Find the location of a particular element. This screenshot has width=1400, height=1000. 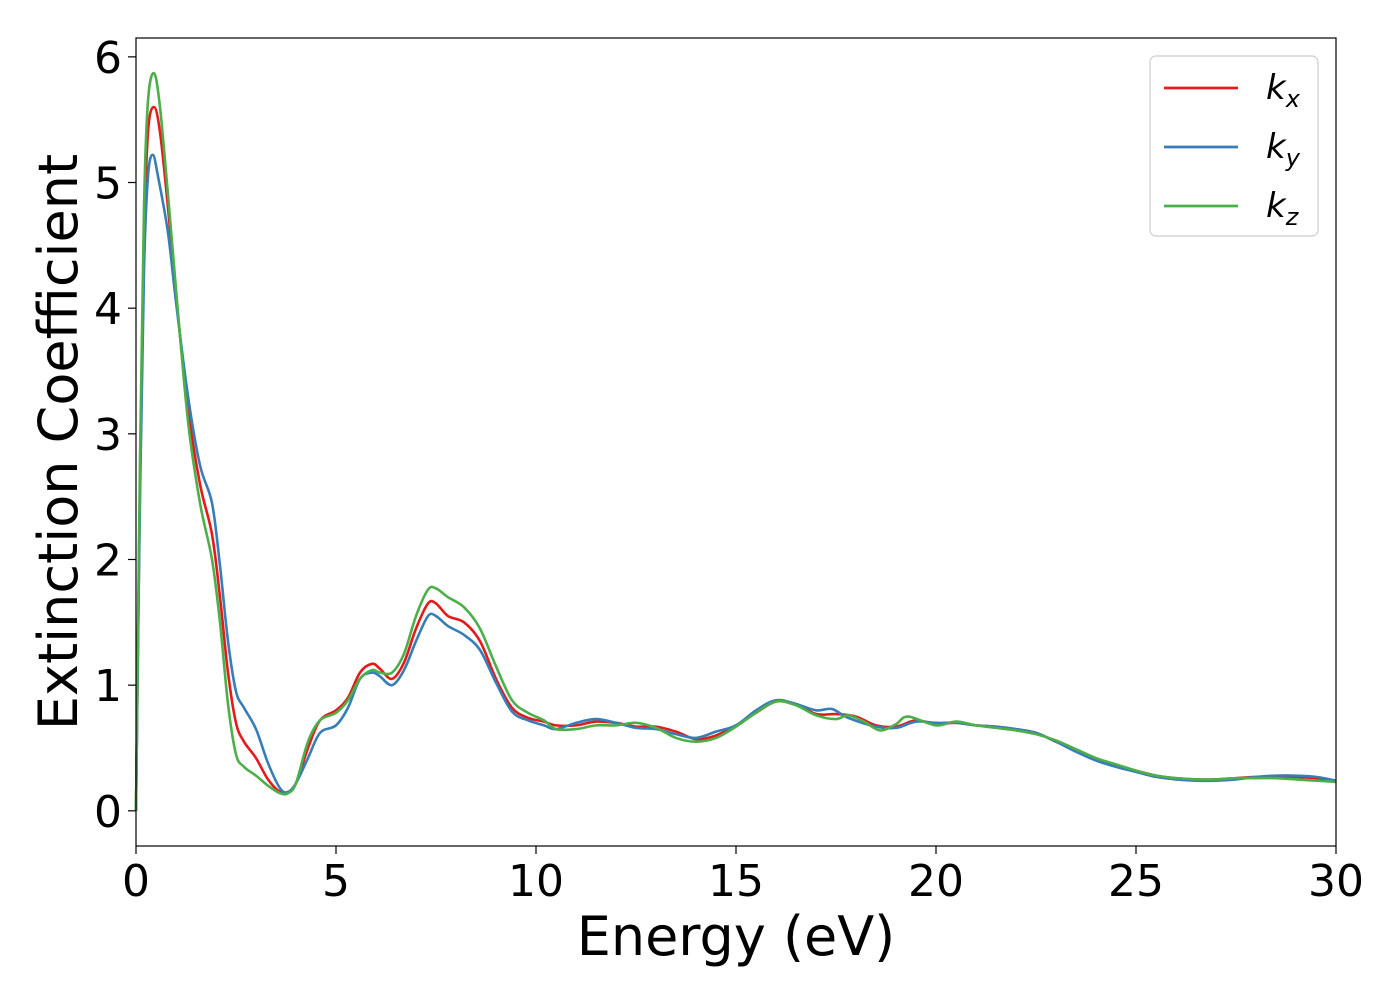

x-axis: 0 5 10 15 20 25 30 is located at coordinates (743, 876).